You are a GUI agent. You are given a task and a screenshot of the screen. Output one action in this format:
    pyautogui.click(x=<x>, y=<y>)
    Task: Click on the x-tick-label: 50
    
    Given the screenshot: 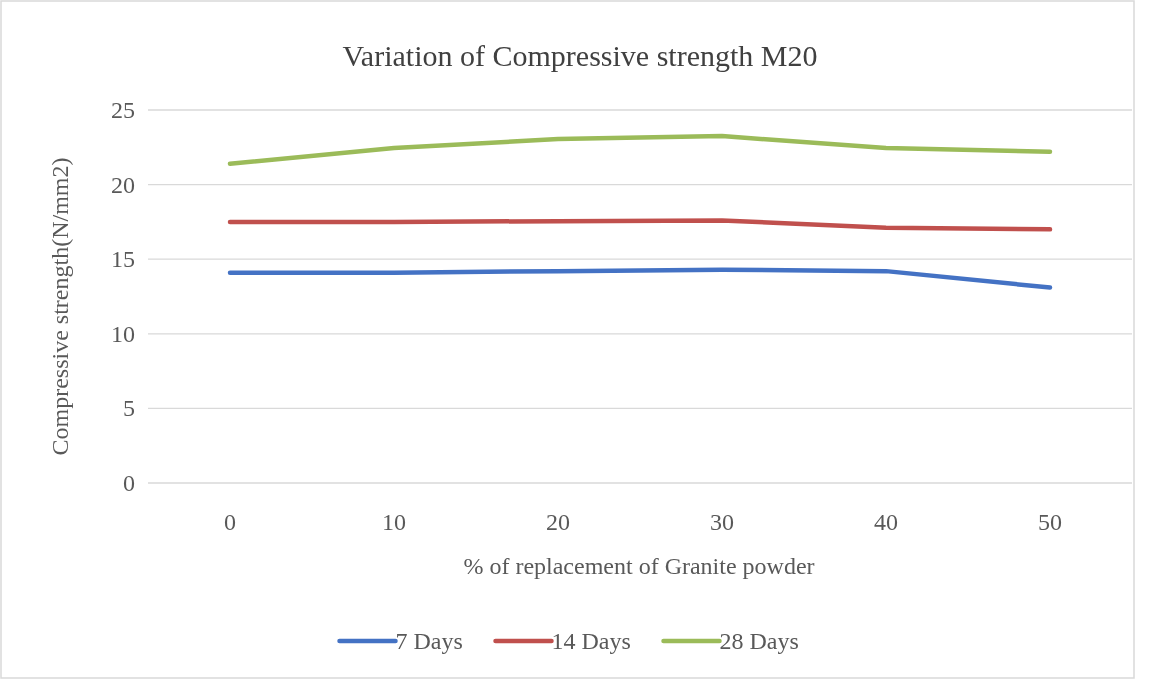 What is the action you would take?
    pyautogui.click(x=1050, y=522)
    